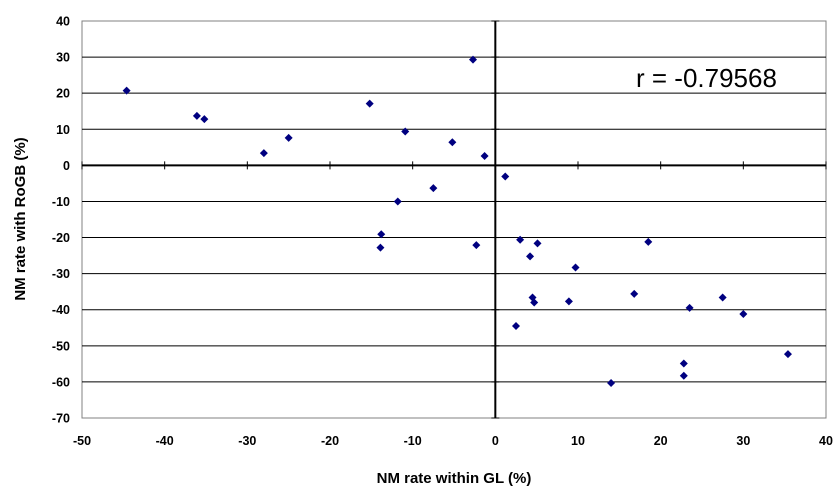 The height and width of the screenshot is (491, 839). What do you see at coordinates (453, 441) in the screenshot?
I see `x-tick-labels: -50 -40 -30 -20 -10 0 10 20 30 40` at bounding box center [453, 441].